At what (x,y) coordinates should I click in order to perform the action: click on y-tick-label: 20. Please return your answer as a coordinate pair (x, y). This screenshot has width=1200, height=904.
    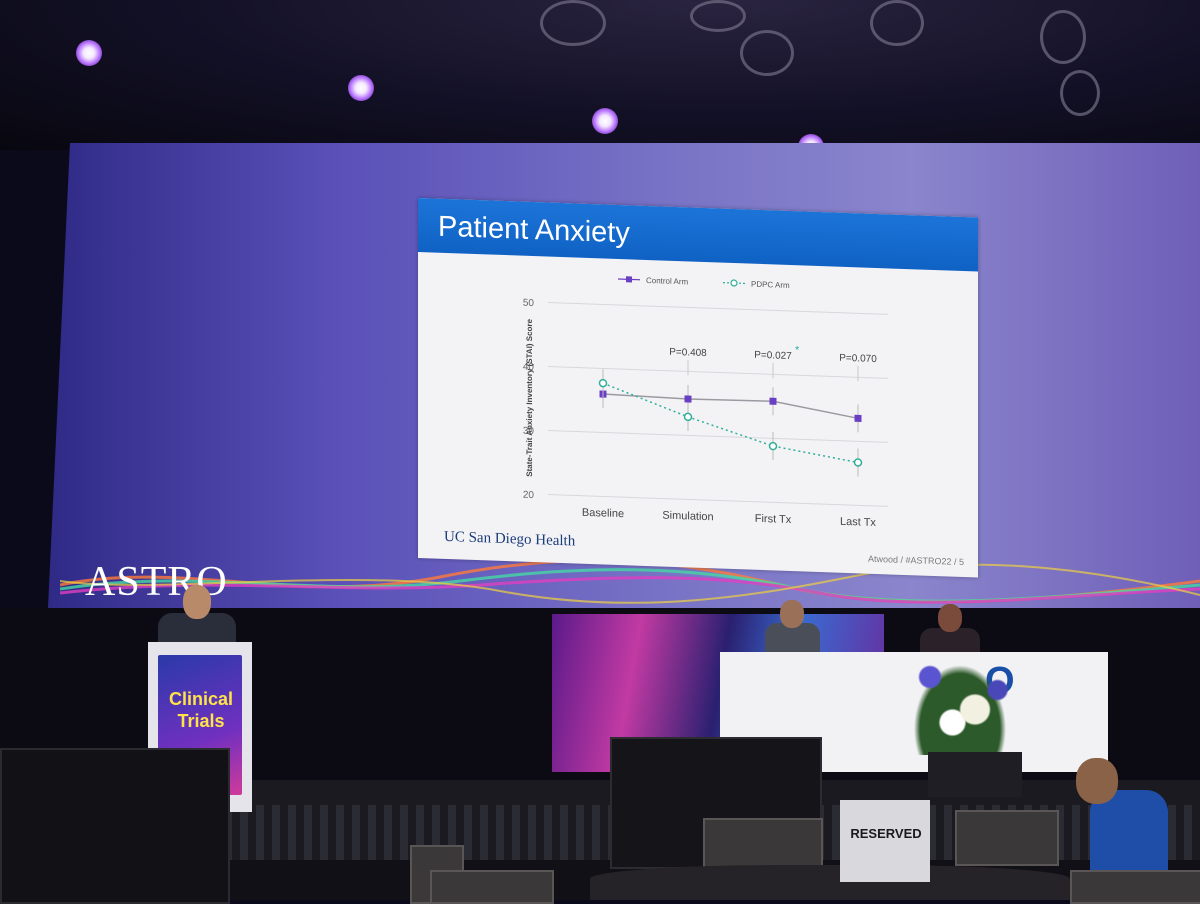
    Looking at the image, I should click on (529, 495).